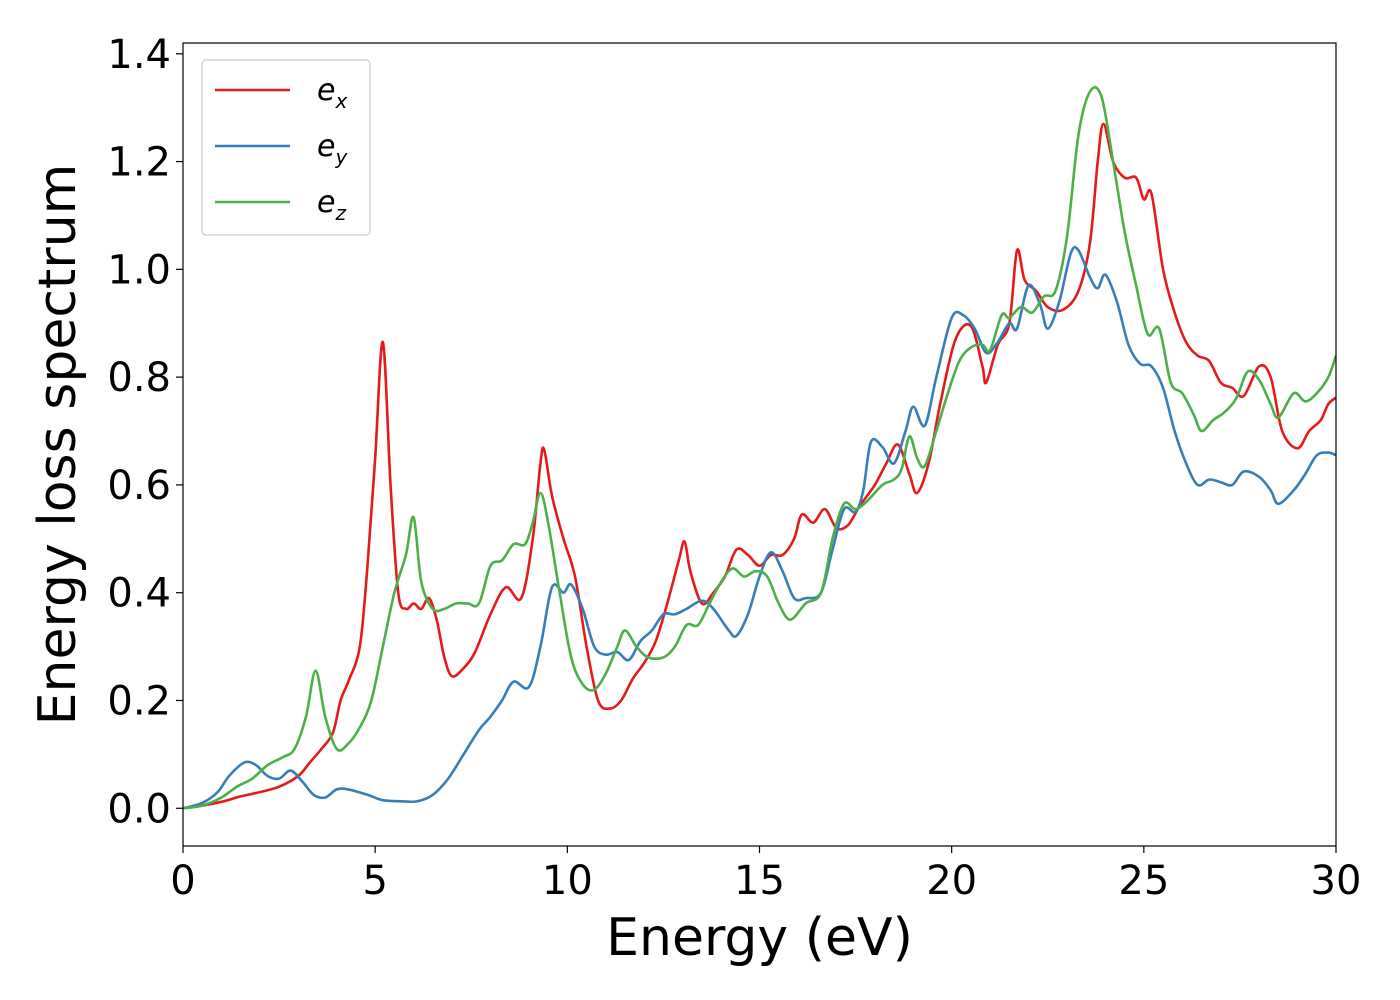 The height and width of the screenshot is (1000, 1400). What do you see at coordinates (139, 55) in the screenshot?
I see `y-tick-label: 1.4` at bounding box center [139, 55].